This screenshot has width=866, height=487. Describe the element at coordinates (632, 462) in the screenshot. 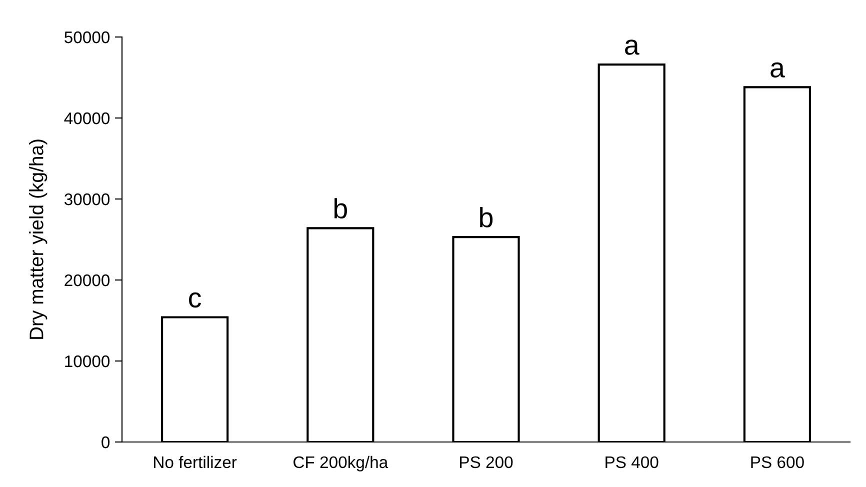

I see `x-tick-label: PS 400` at that location.